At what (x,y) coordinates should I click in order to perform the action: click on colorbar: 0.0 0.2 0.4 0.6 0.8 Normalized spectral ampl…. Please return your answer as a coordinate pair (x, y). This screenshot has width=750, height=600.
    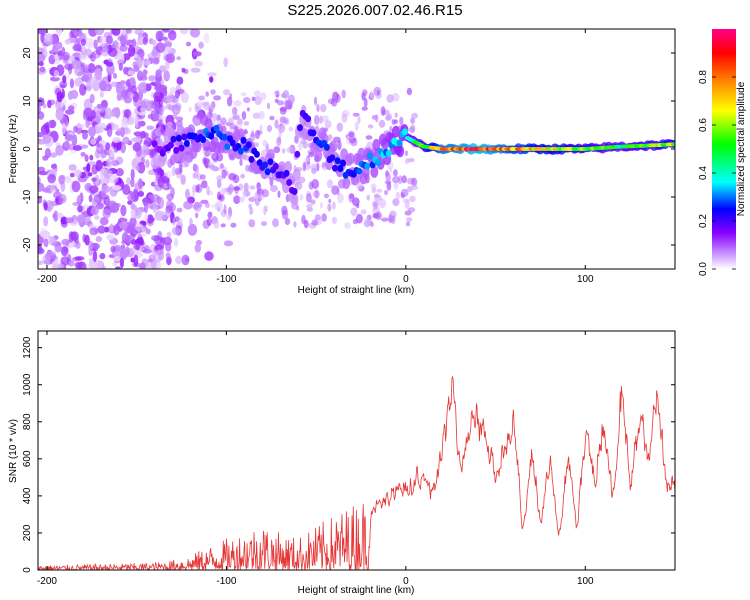
    Looking at the image, I should click on (722, 152).